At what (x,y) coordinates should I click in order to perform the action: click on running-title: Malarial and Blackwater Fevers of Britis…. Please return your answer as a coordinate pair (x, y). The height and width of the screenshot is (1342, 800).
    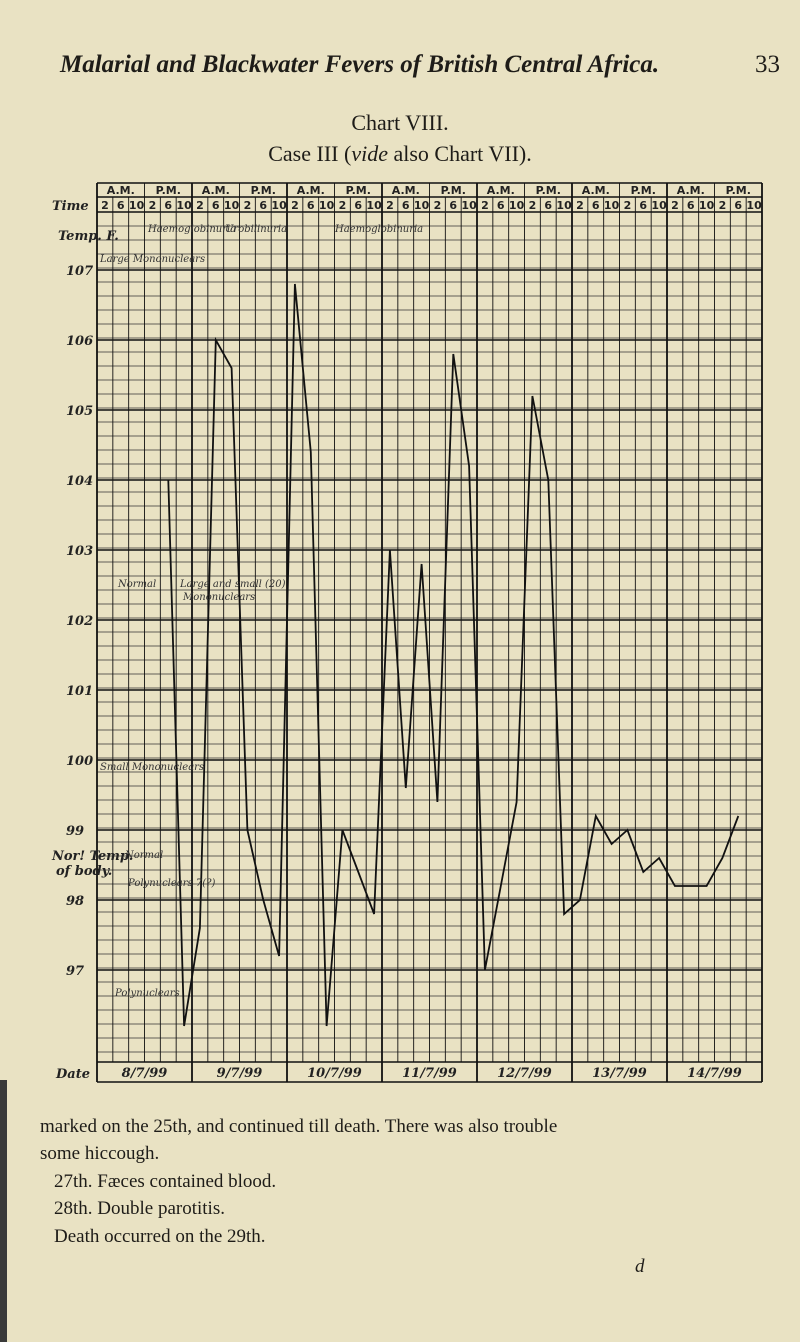
    Looking at the image, I should click on (359, 64).